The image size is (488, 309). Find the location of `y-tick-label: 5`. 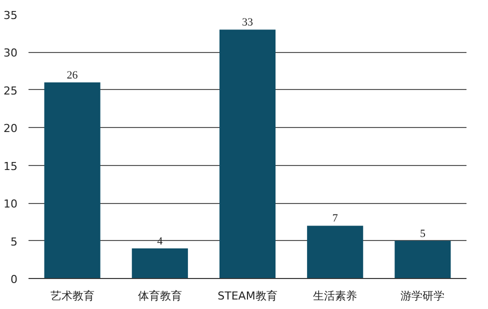

y-tick-label: 5 is located at coordinates (14, 241).